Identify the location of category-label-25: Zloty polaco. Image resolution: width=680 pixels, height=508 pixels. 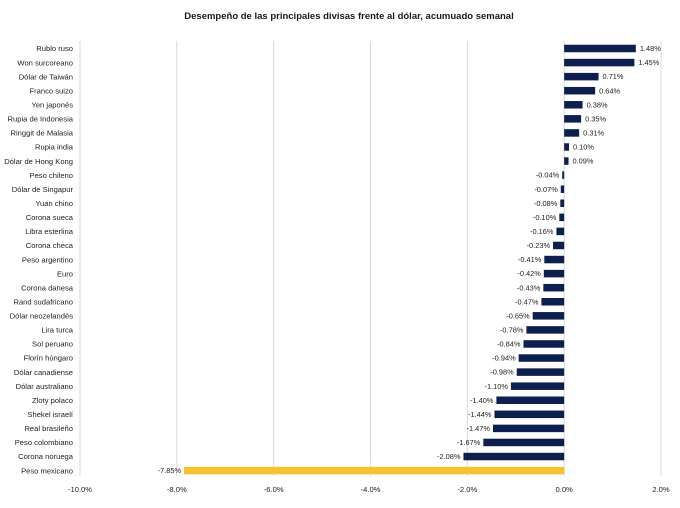
(52, 400).